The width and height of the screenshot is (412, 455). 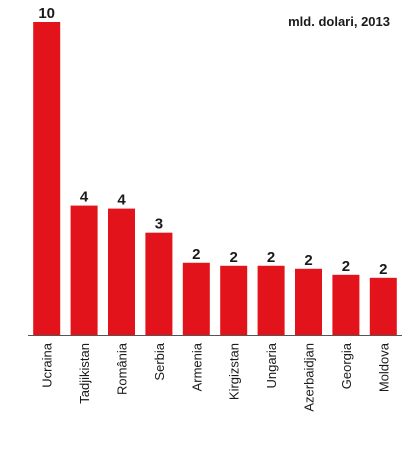 I want to click on x-tick-label: Ungaria, so click(x=271, y=365).